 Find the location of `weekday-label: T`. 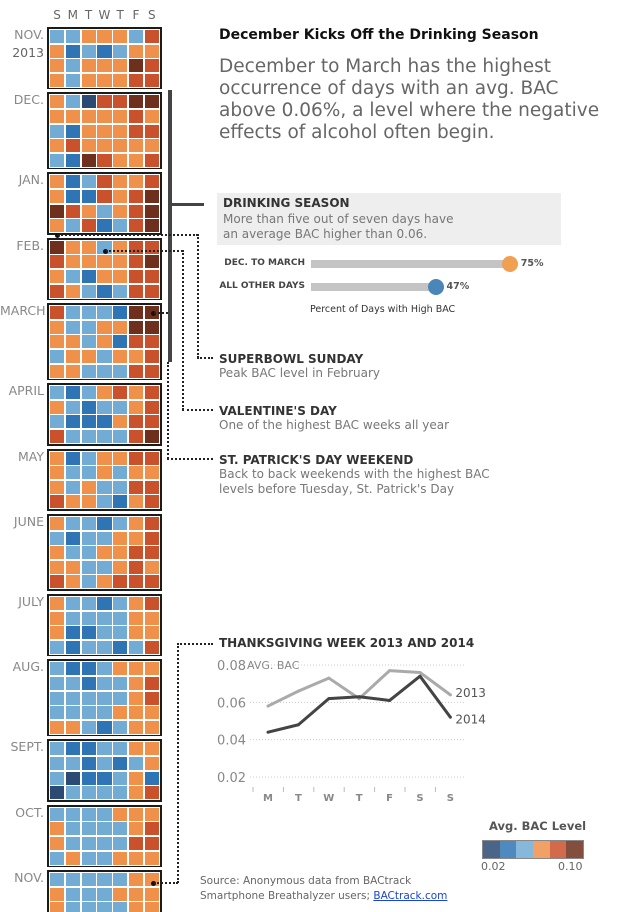

weekday-label: T is located at coordinates (120, 15).